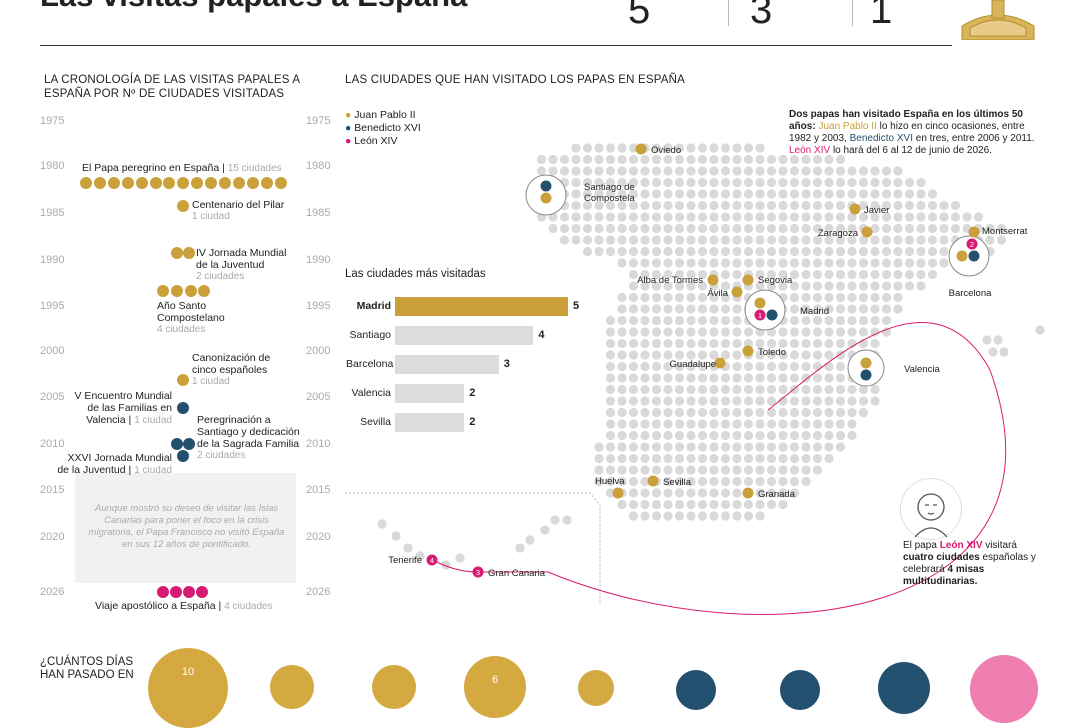  I want to click on leon-stop-number: 3, so click(478, 572).